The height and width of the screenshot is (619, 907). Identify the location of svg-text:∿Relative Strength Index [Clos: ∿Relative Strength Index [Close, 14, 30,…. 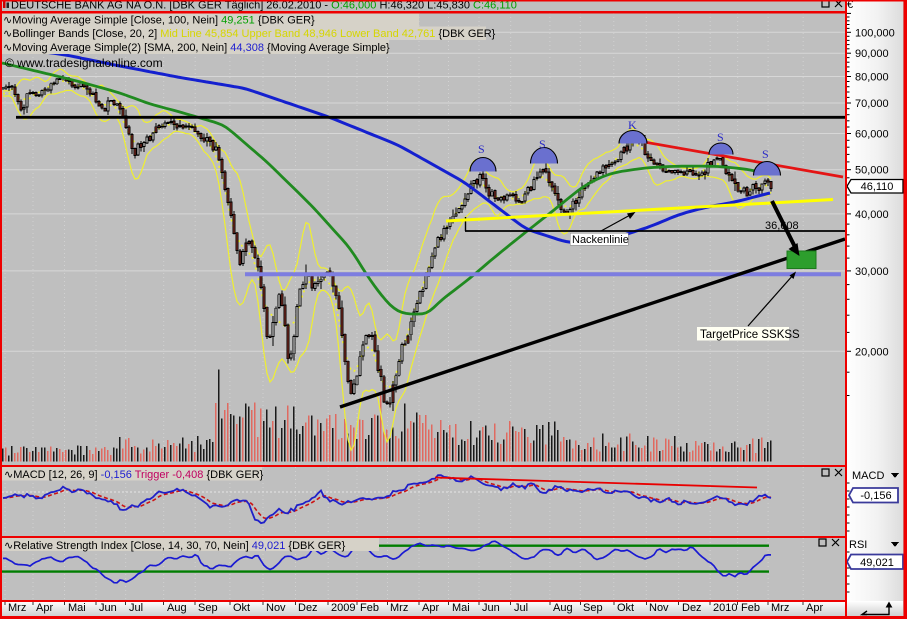
(175, 546).